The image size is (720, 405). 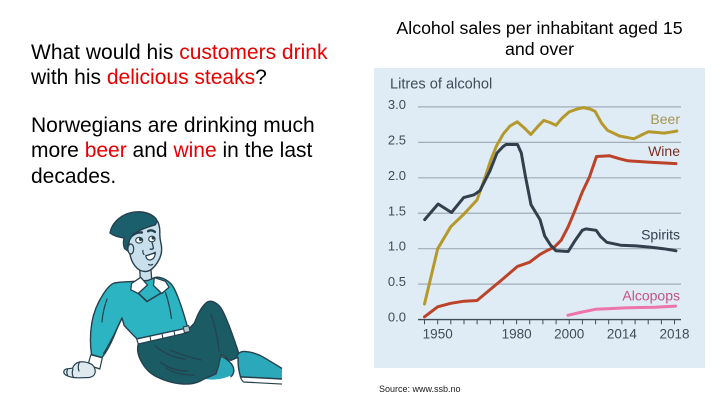 What do you see at coordinates (397, 317) in the screenshot?
I see `svg-text: 0.0` at bounding box center [397, 317].